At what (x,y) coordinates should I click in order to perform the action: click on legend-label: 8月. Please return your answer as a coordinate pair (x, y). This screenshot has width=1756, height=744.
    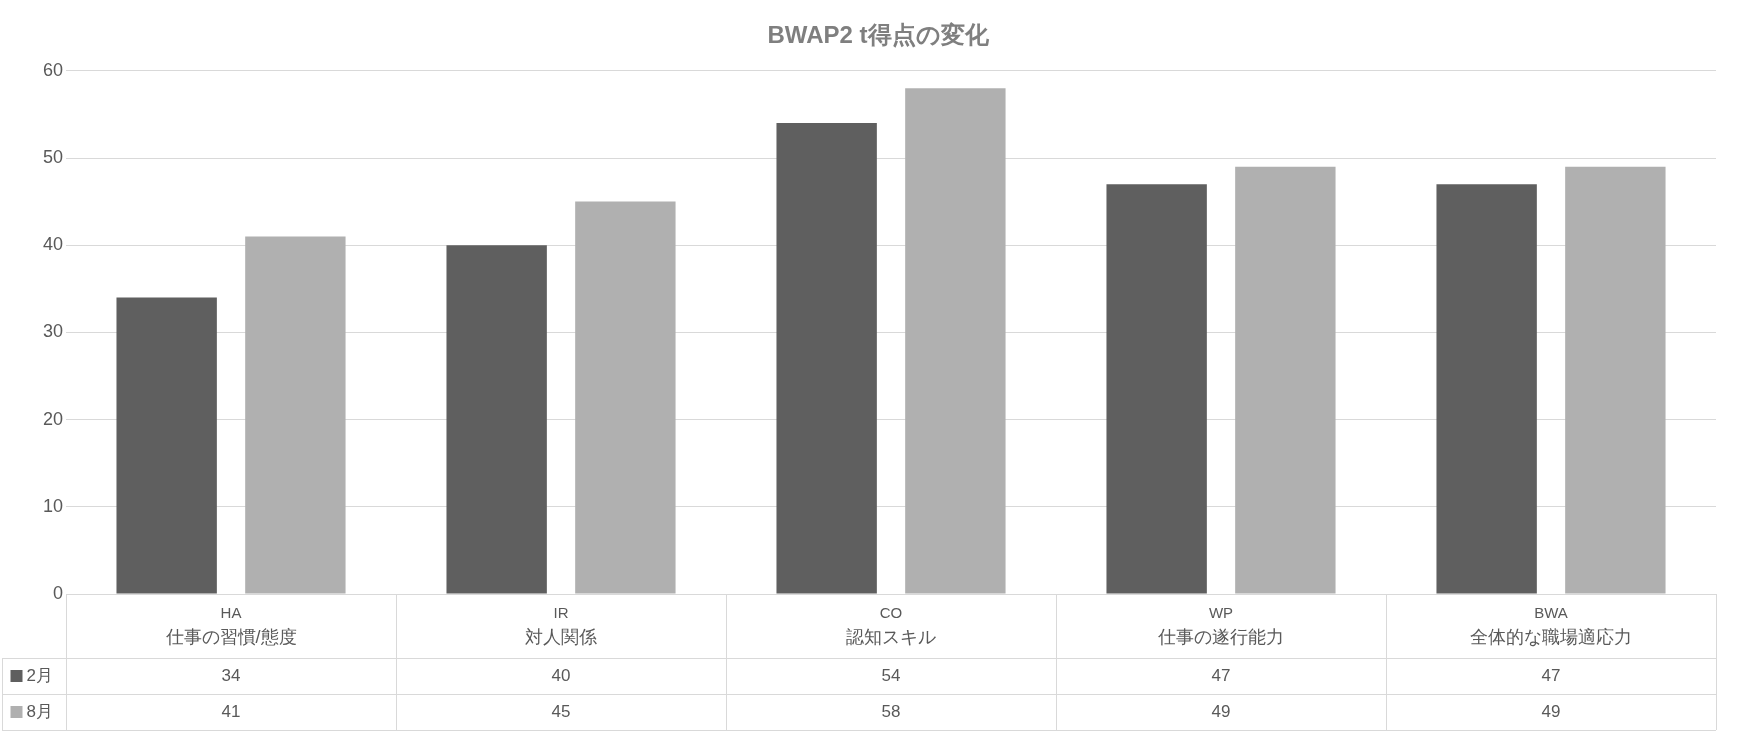
    Looking at the image, I should click on (39, 711).